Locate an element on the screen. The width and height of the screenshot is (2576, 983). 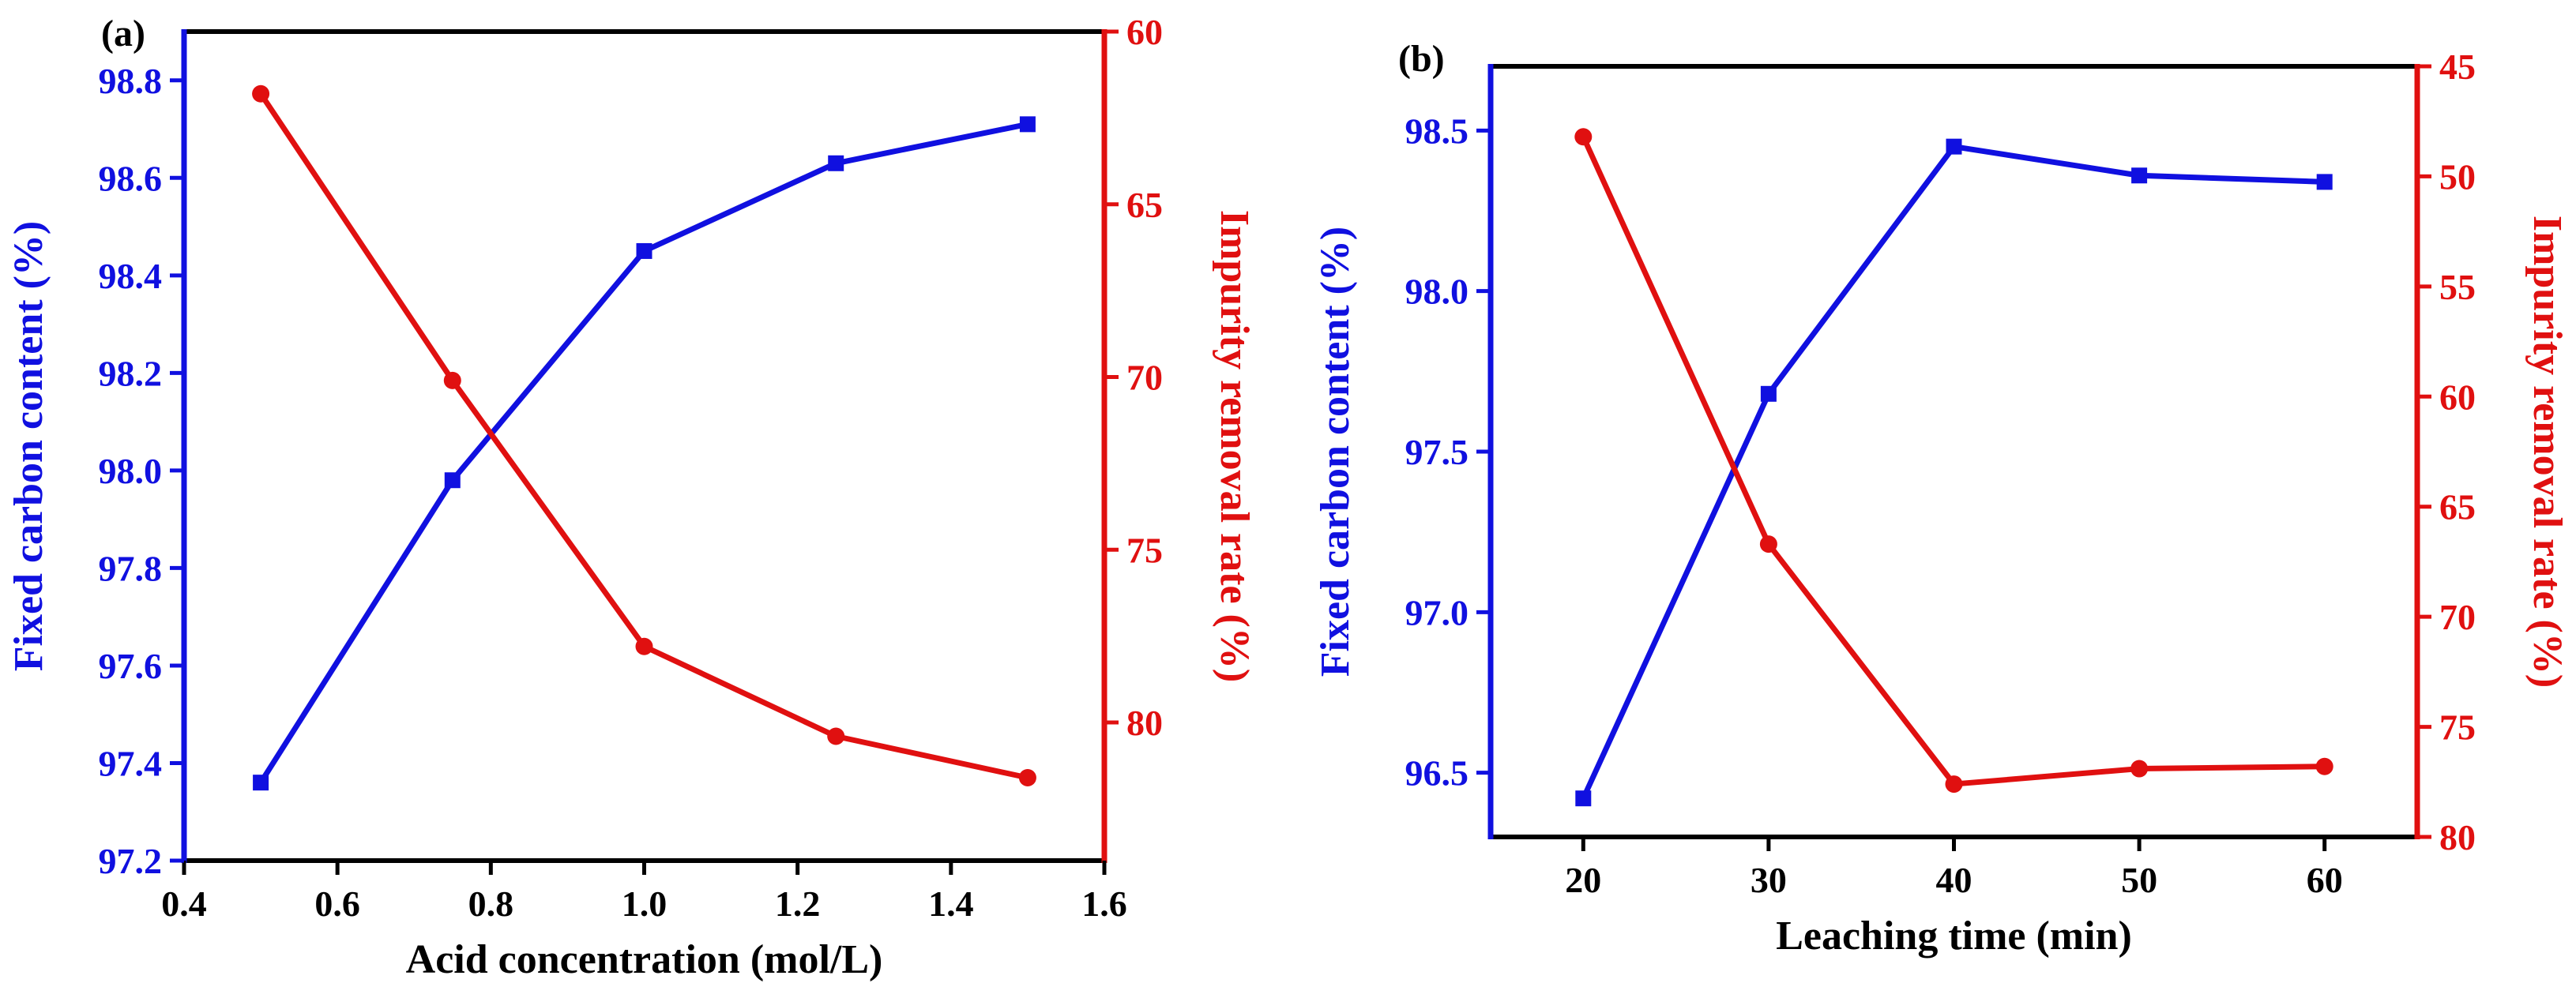
panel-b-right-tick-label: 55 is located at coordinates (2458, 287).